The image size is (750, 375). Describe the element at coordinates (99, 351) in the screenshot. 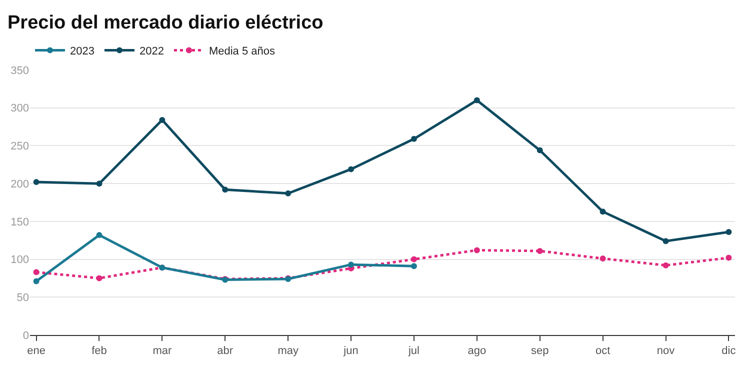

I see `x-tick-label: feb` at that location.